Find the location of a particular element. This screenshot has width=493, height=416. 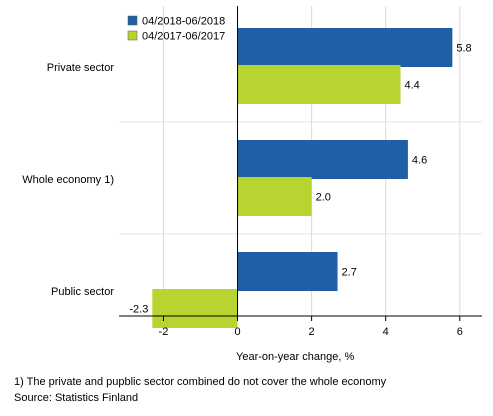

data-label: 2.7 is located at coordinates (349, 273).